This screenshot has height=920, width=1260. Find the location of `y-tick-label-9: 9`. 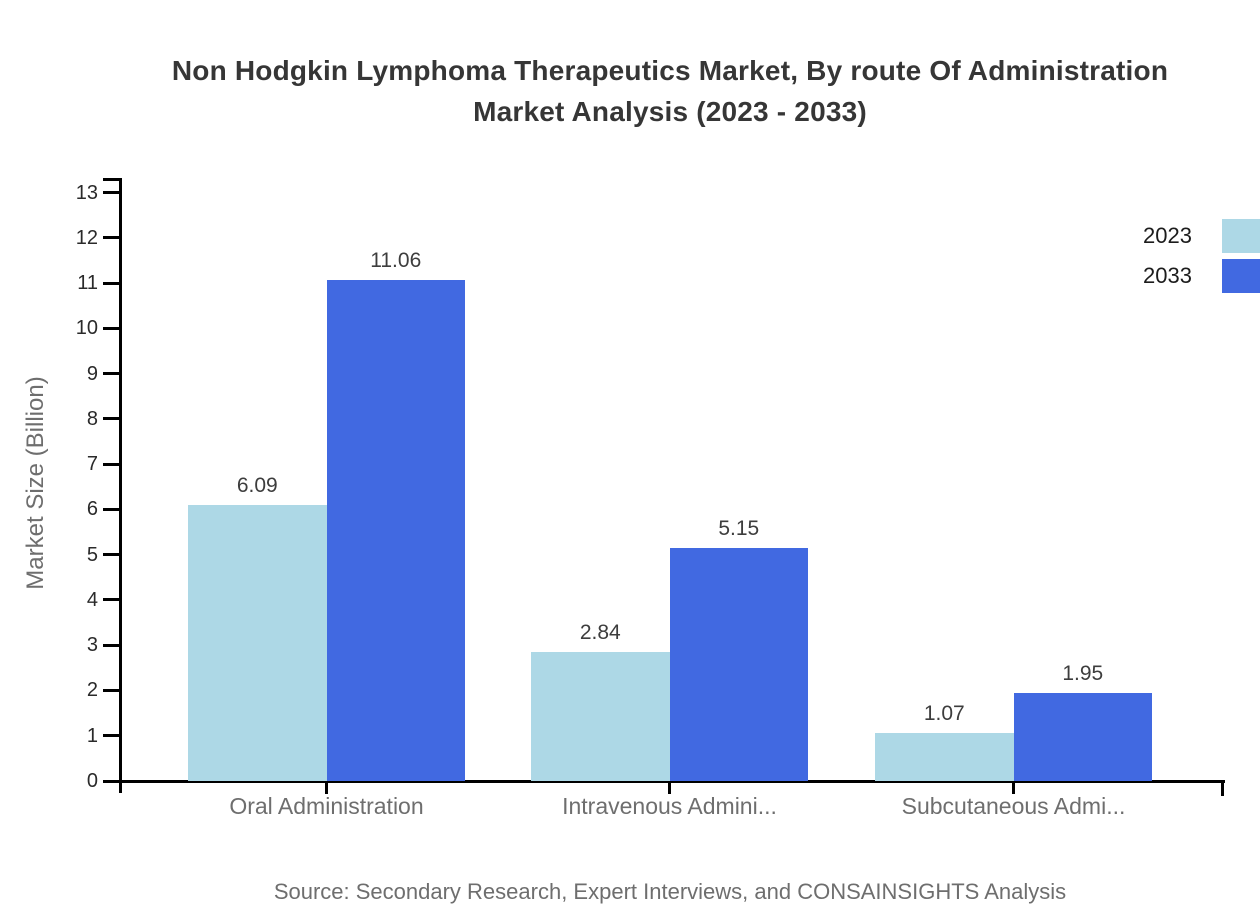

y-tick-label-9: 9 is located at coordinates (92, 373).